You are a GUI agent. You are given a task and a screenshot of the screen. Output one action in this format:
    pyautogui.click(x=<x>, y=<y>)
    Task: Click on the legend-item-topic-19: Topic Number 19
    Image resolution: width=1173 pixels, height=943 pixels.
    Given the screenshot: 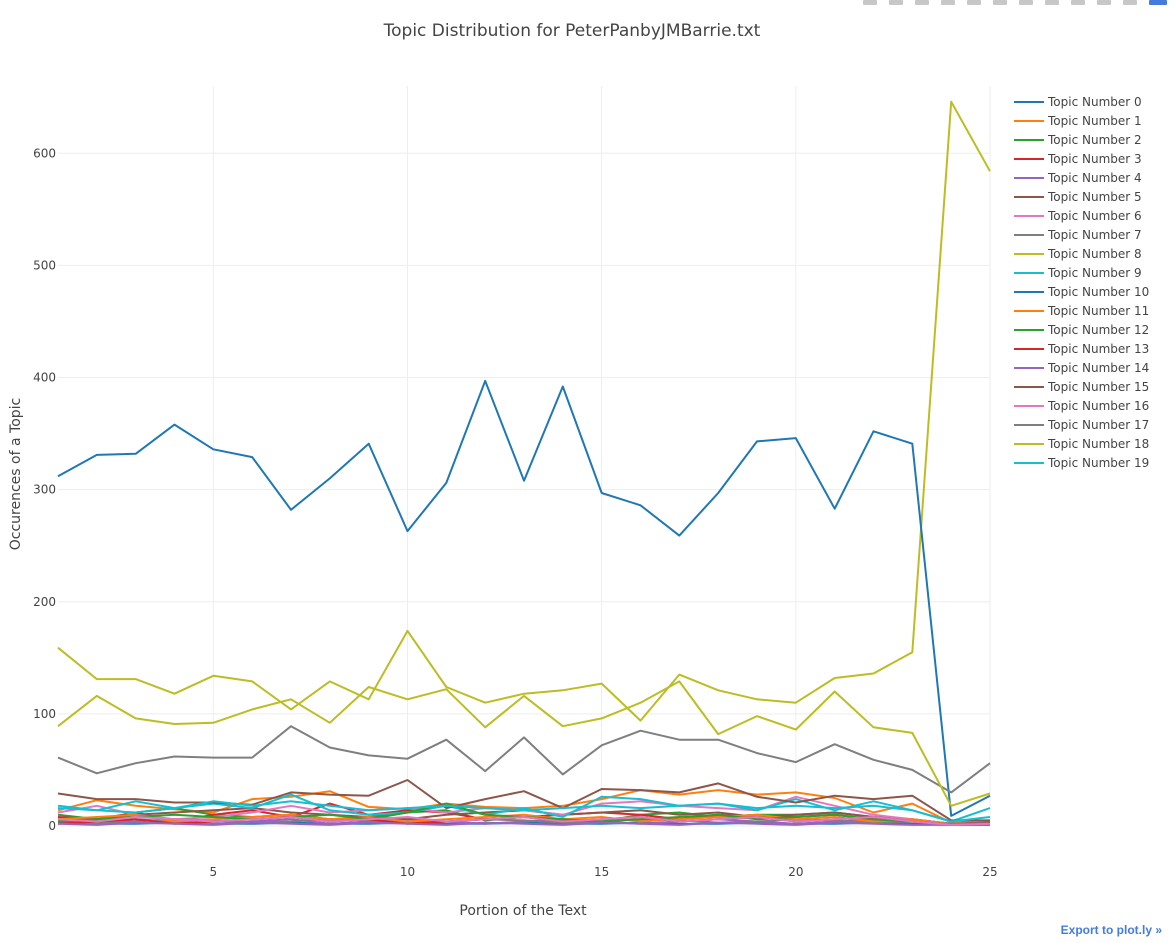 What is the action you would take?
    pyautogui.click(x=1081, y=463)
    